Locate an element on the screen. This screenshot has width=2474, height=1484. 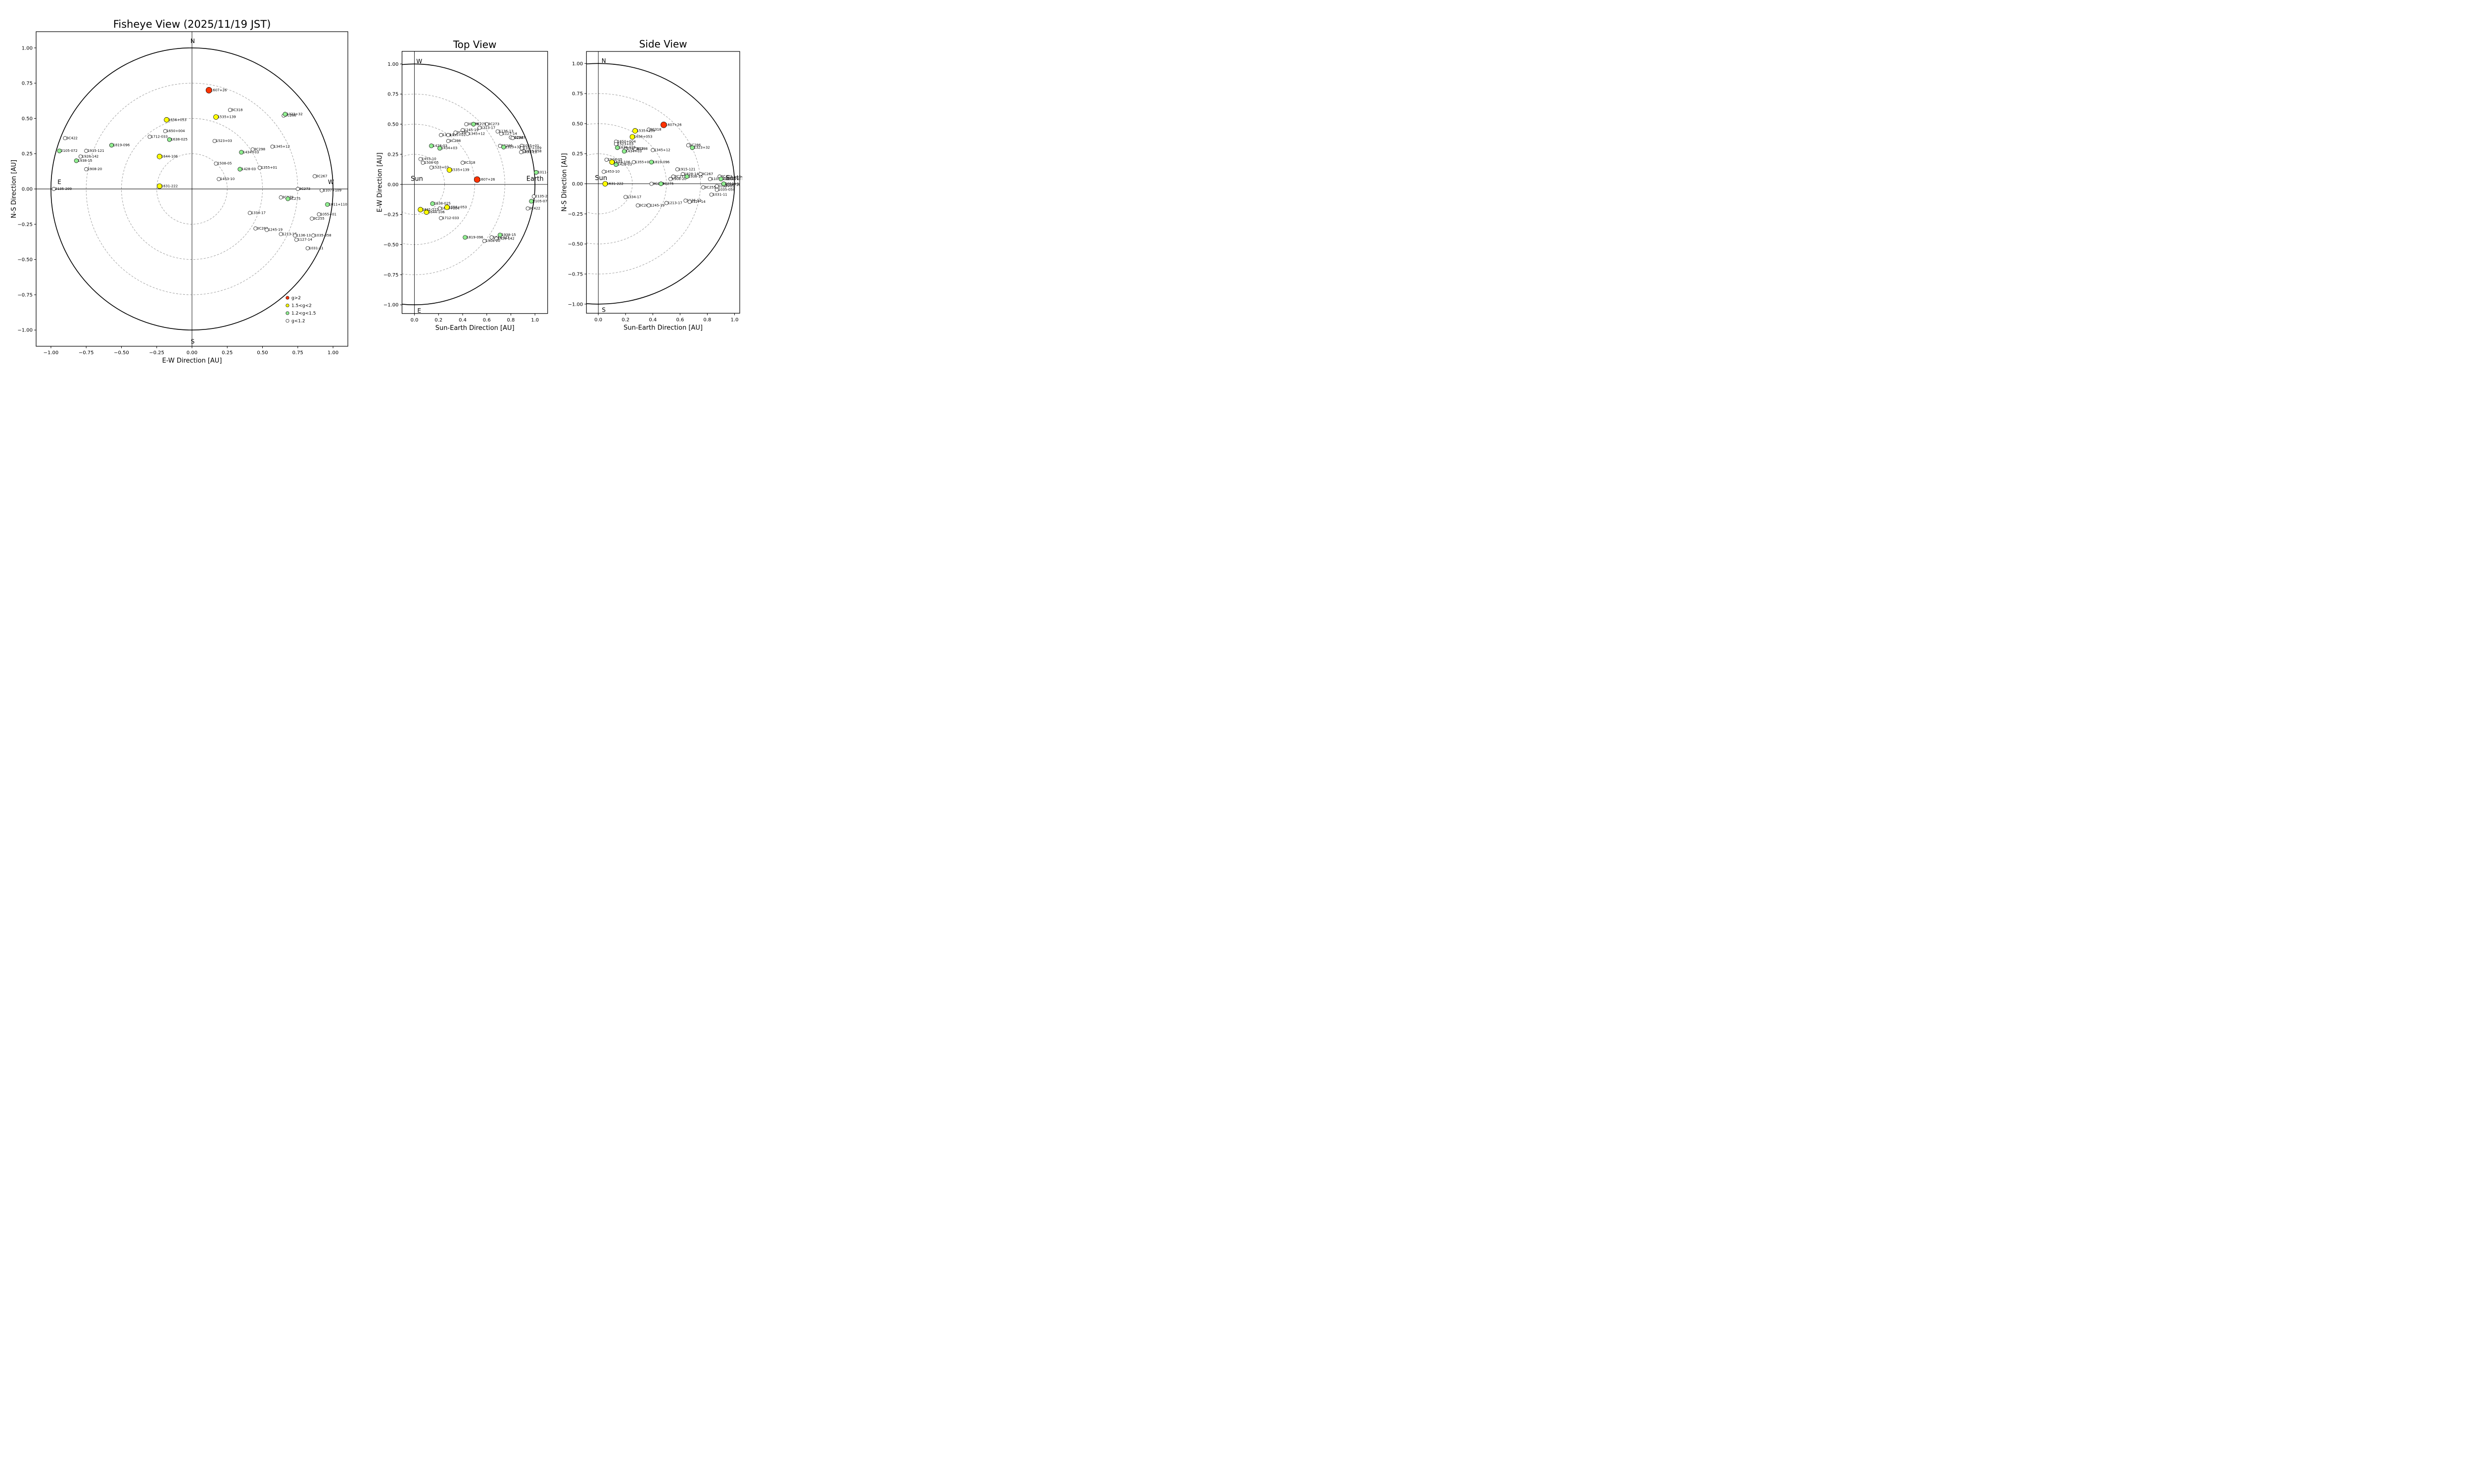
data-point-label: 1323+32 is located at coordinates (702, 148).